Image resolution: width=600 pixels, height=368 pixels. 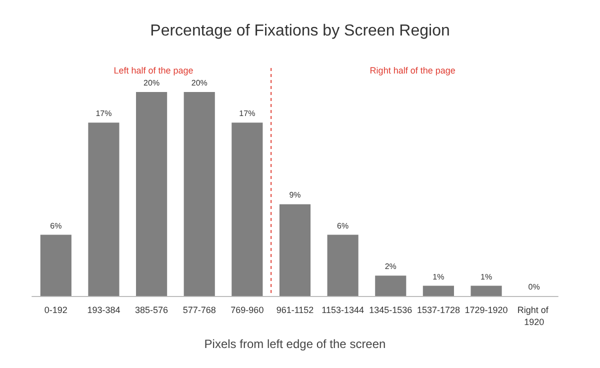 What do you see at coordinates (151, 310) in the screenshot?
I see `x-tick-label: 385-576` at bounding box center [151, 310].